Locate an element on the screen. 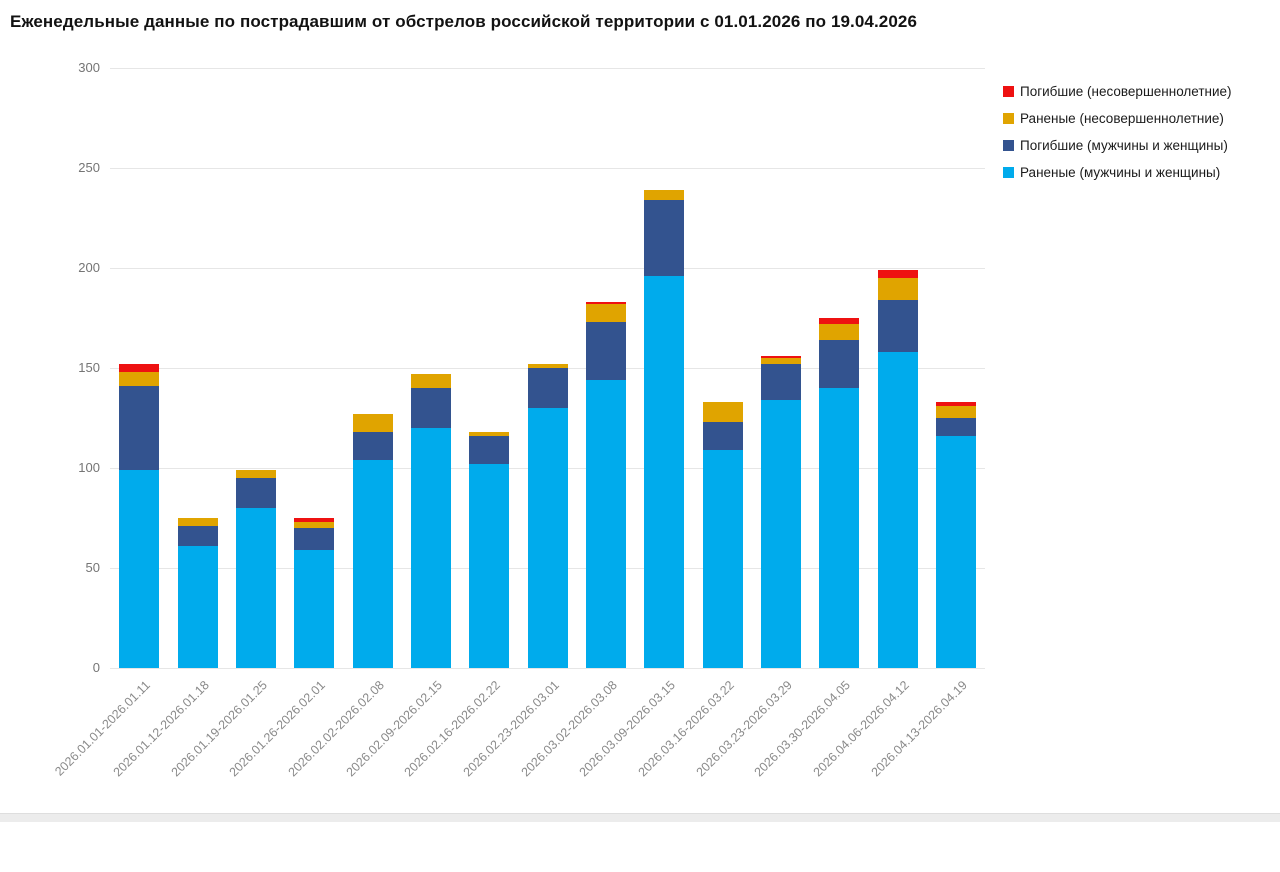  bar-2026.04.06-2026.04.12 is located at coordinates (897, 368).